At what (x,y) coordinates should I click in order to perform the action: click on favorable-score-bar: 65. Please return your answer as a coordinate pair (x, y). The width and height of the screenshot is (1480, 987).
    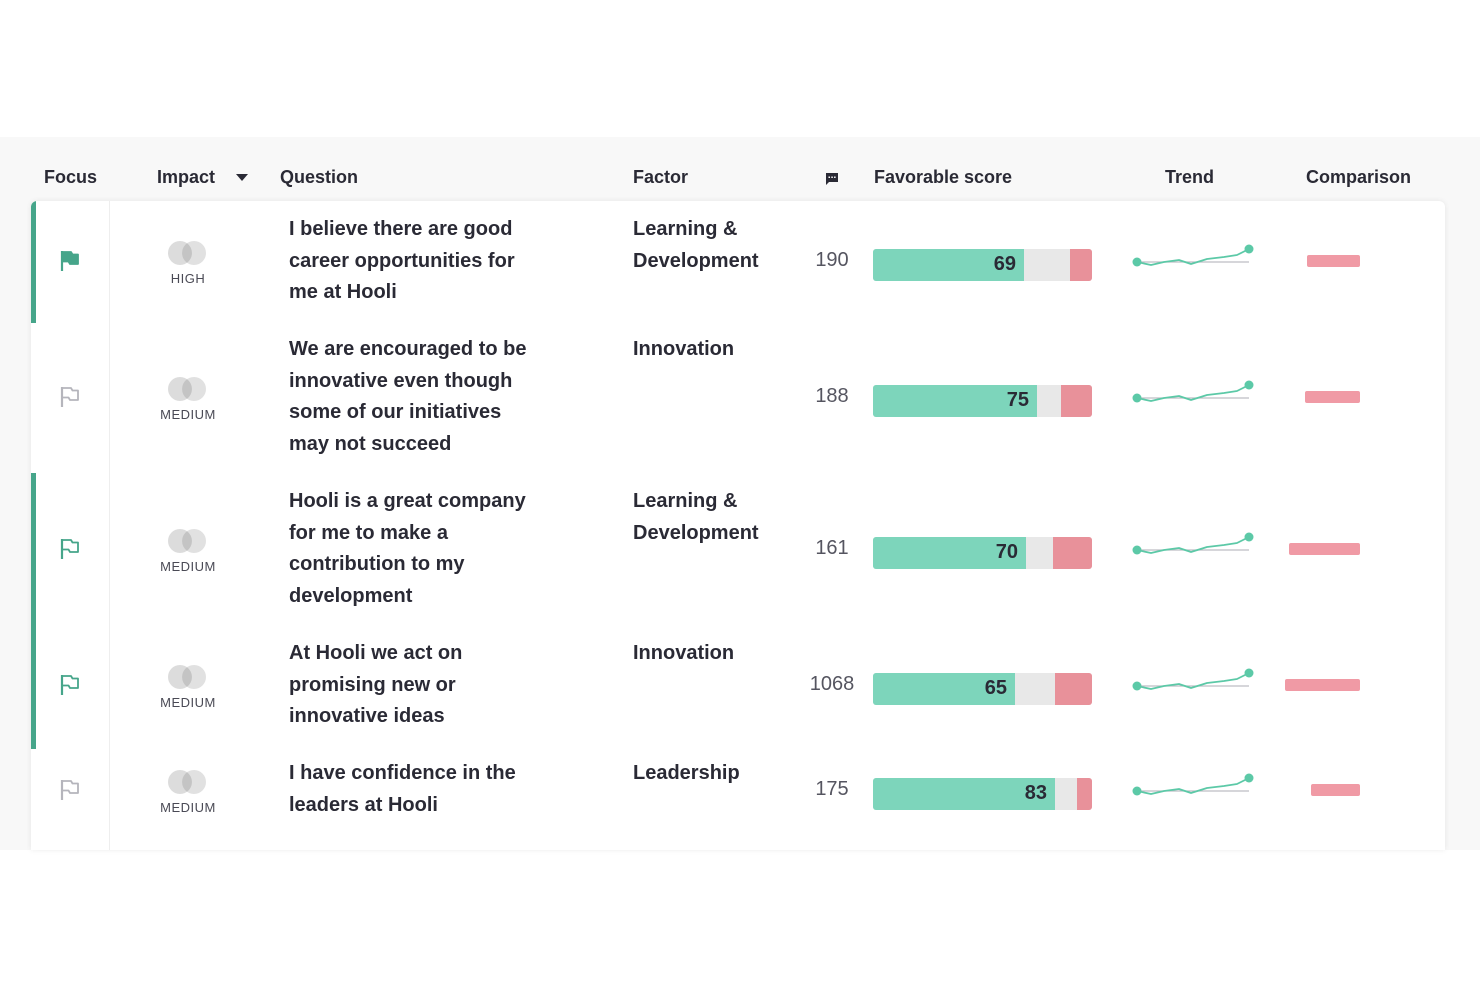
    Looking at the image, I should click on (982, 689).